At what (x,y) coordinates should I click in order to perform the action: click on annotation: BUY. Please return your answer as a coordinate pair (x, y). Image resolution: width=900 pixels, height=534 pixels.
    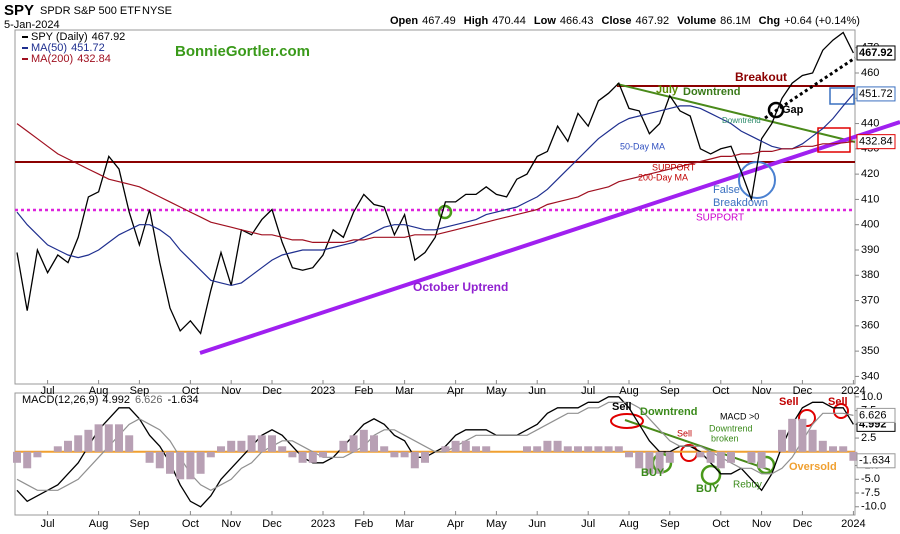
    Looking at the image, I should click on (653, 473).